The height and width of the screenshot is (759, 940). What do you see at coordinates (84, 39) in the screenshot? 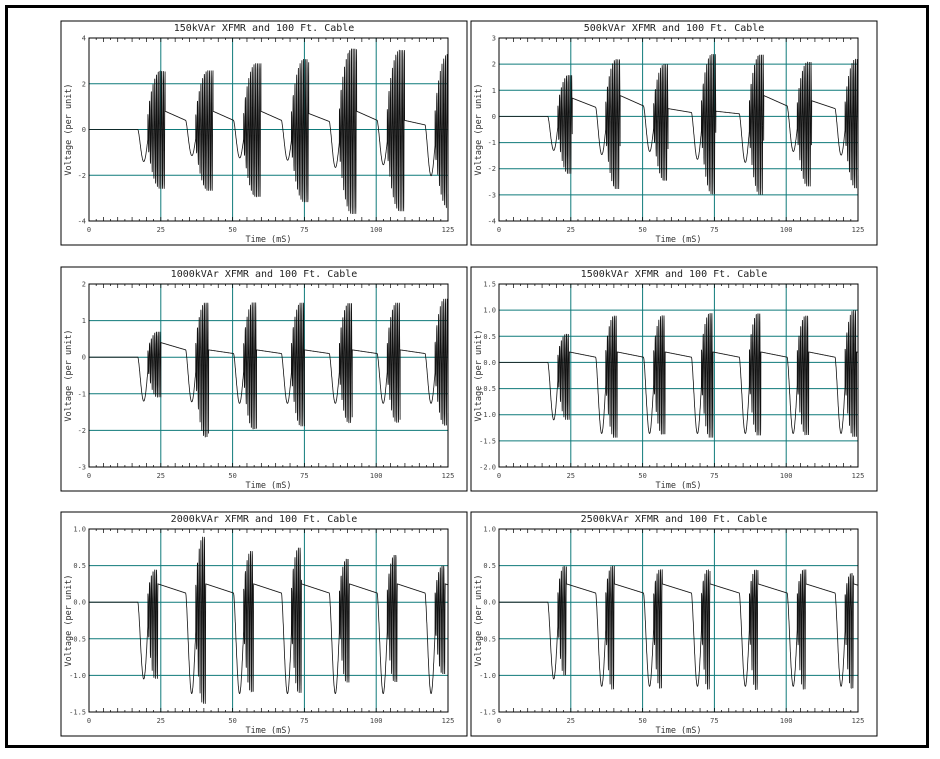
I see `y-tick-label: 4` at bounding box center [84, 39].